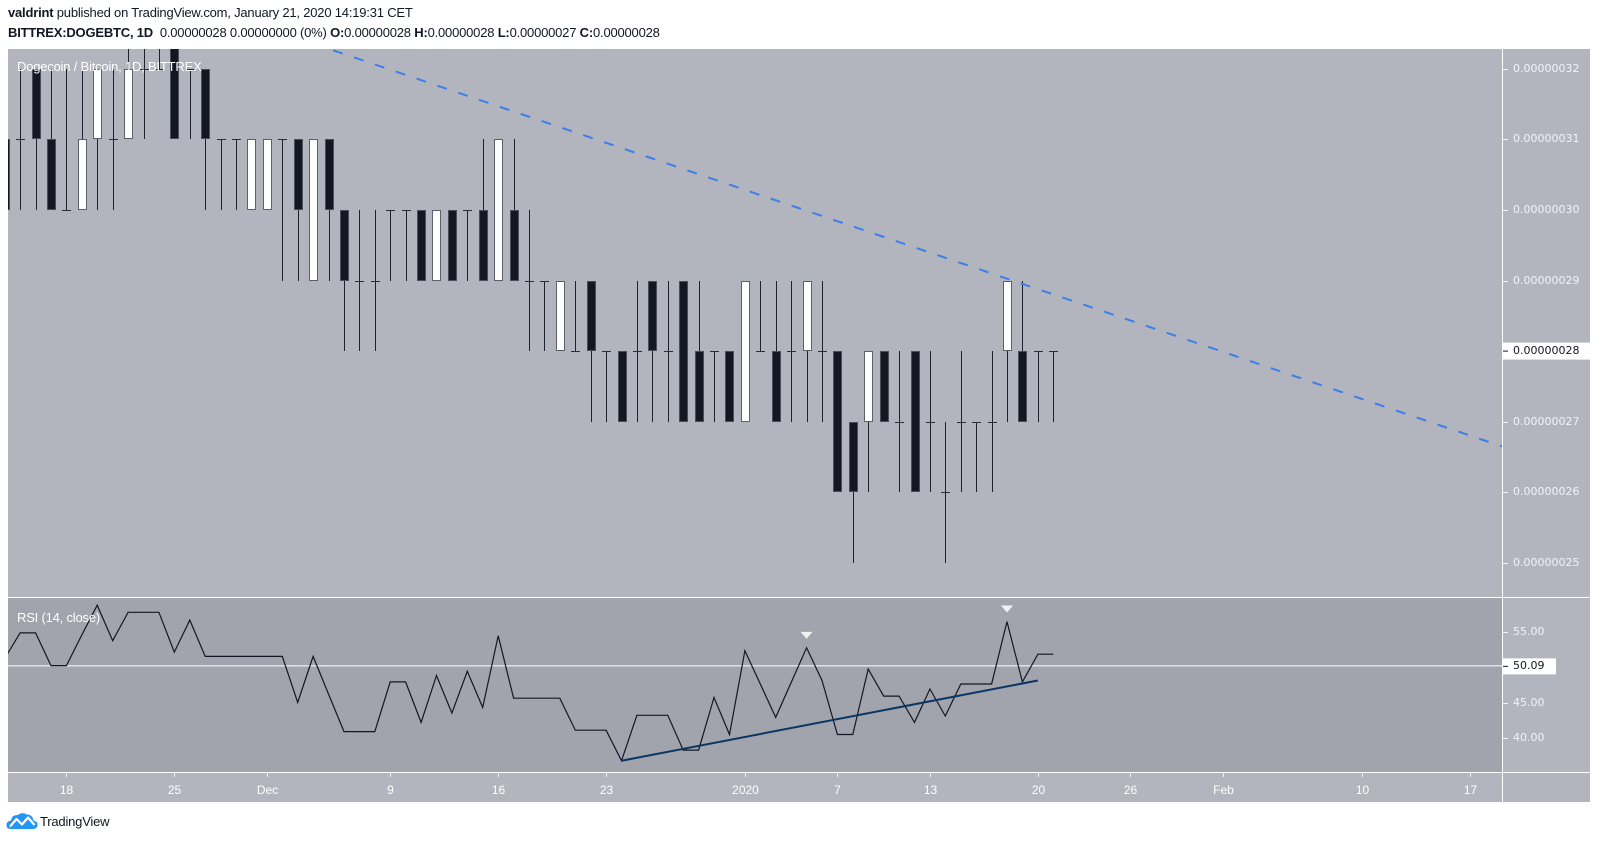  What do you see at coordinates (1546, 421) in the screenshot?
I see `price-axis-label: 0.00000027` at bounding box center [1546, 421].